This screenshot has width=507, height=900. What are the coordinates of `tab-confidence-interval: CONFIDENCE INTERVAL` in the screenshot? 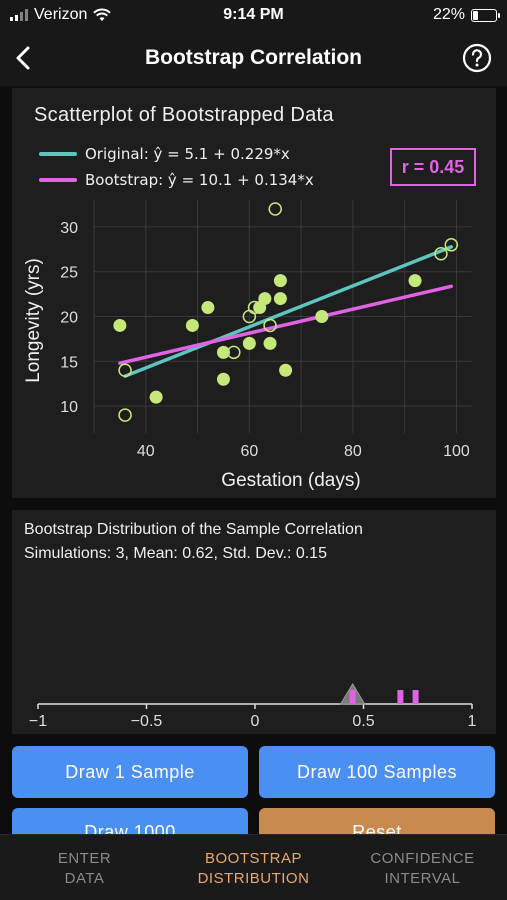 It's located at (422, 869).